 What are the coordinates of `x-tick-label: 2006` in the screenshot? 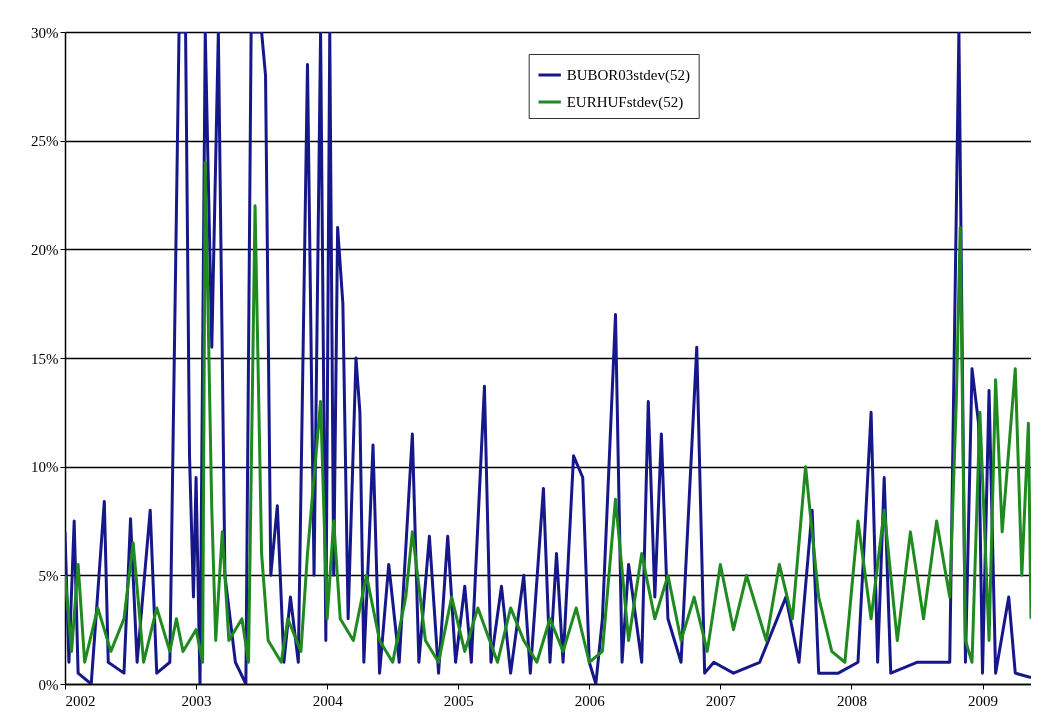 It's located at (590, 700).